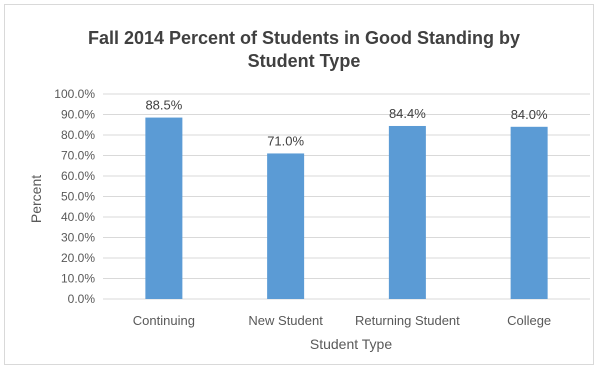 This screenshot has height=370, width=600. What do you see at coordinates (36, 199) in the screenshot?
I see `y-axis-title: Percent` at bounding box center [36, 199].